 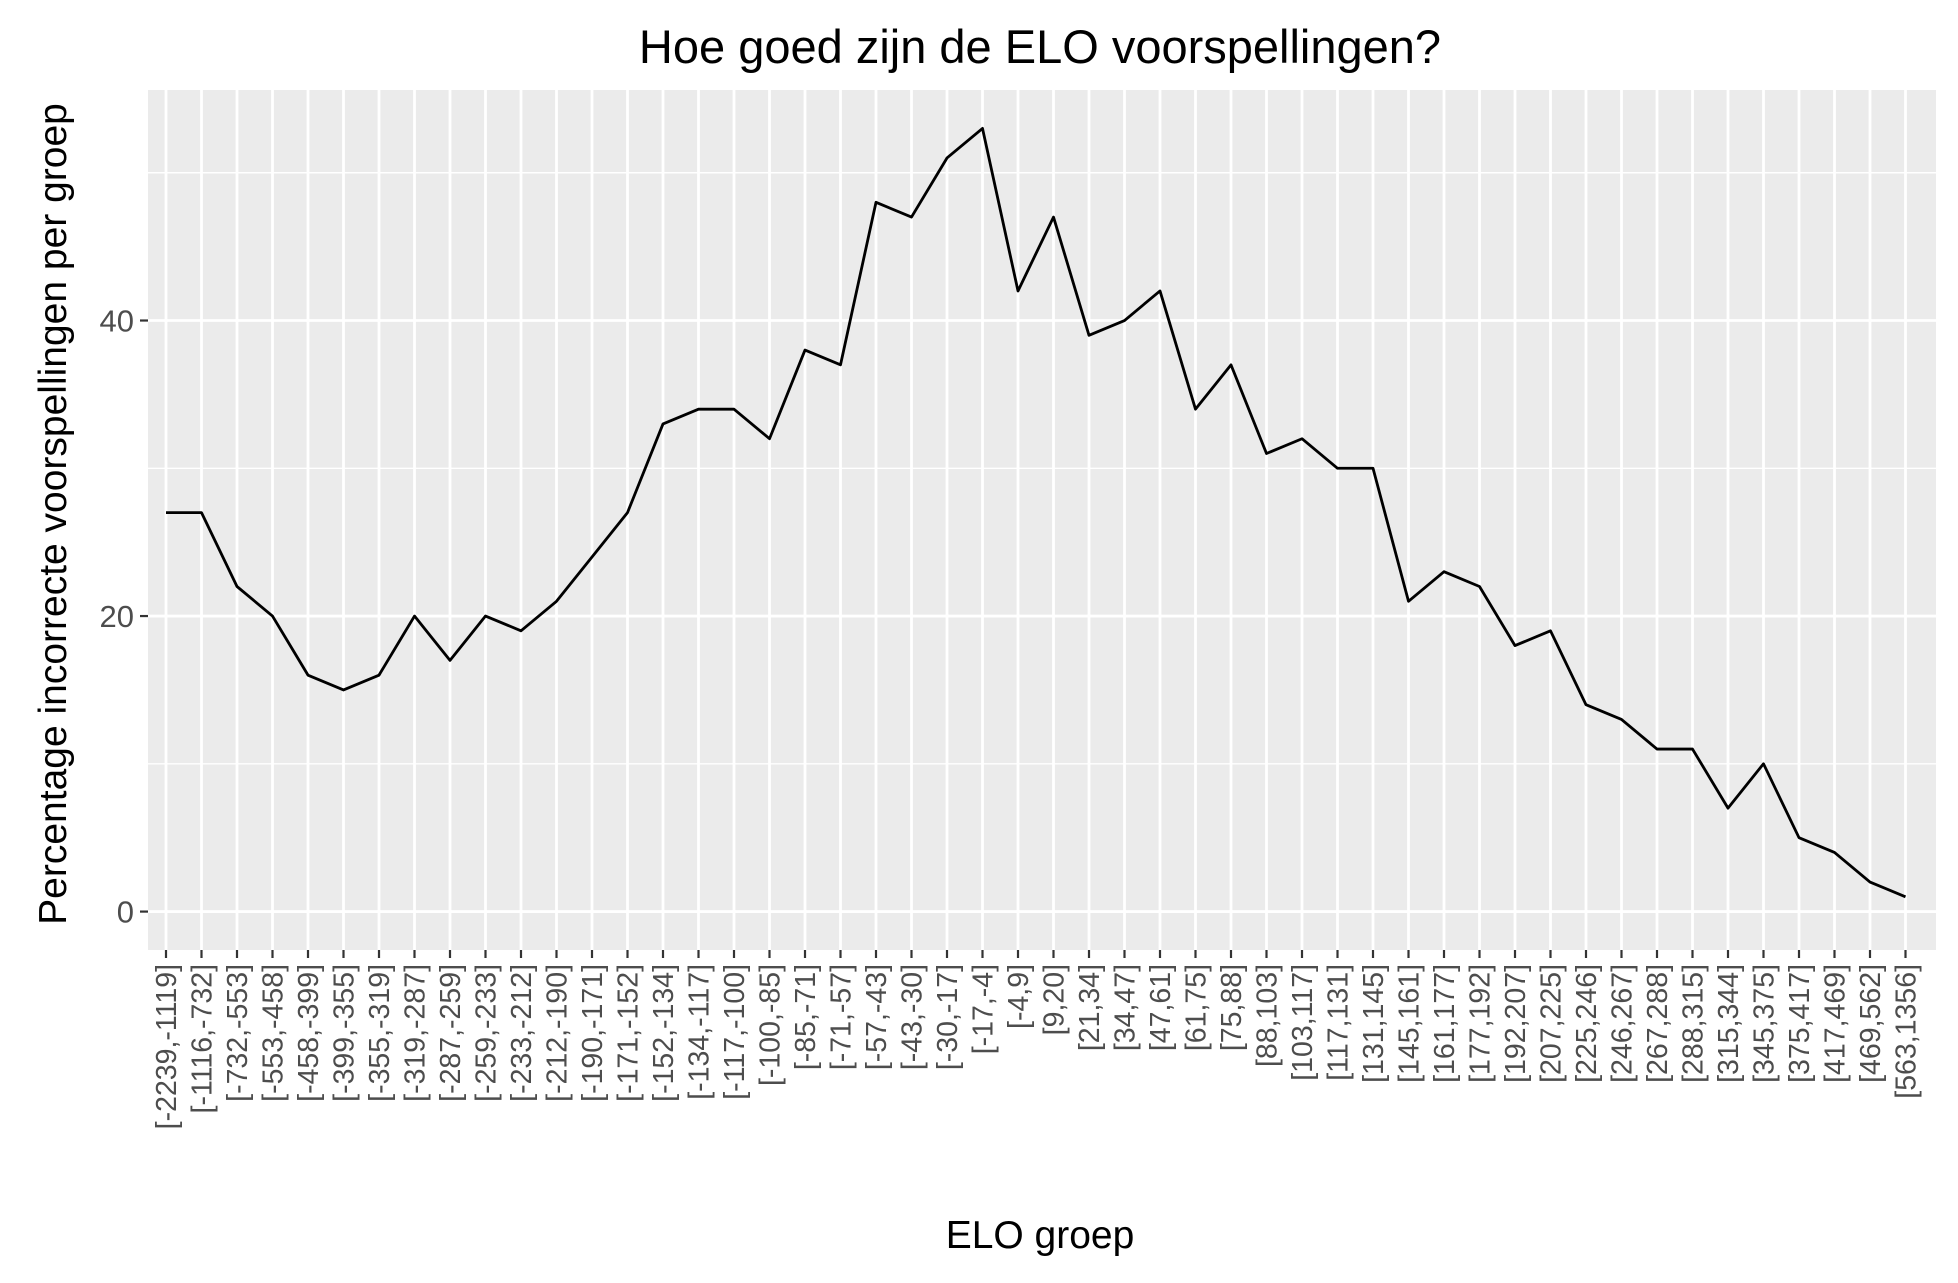 What do you see at coordinates (948, 1017) in the screenshot?
I see `x-tick-label: [-30,-17]` at bounding box center [948, 1017].